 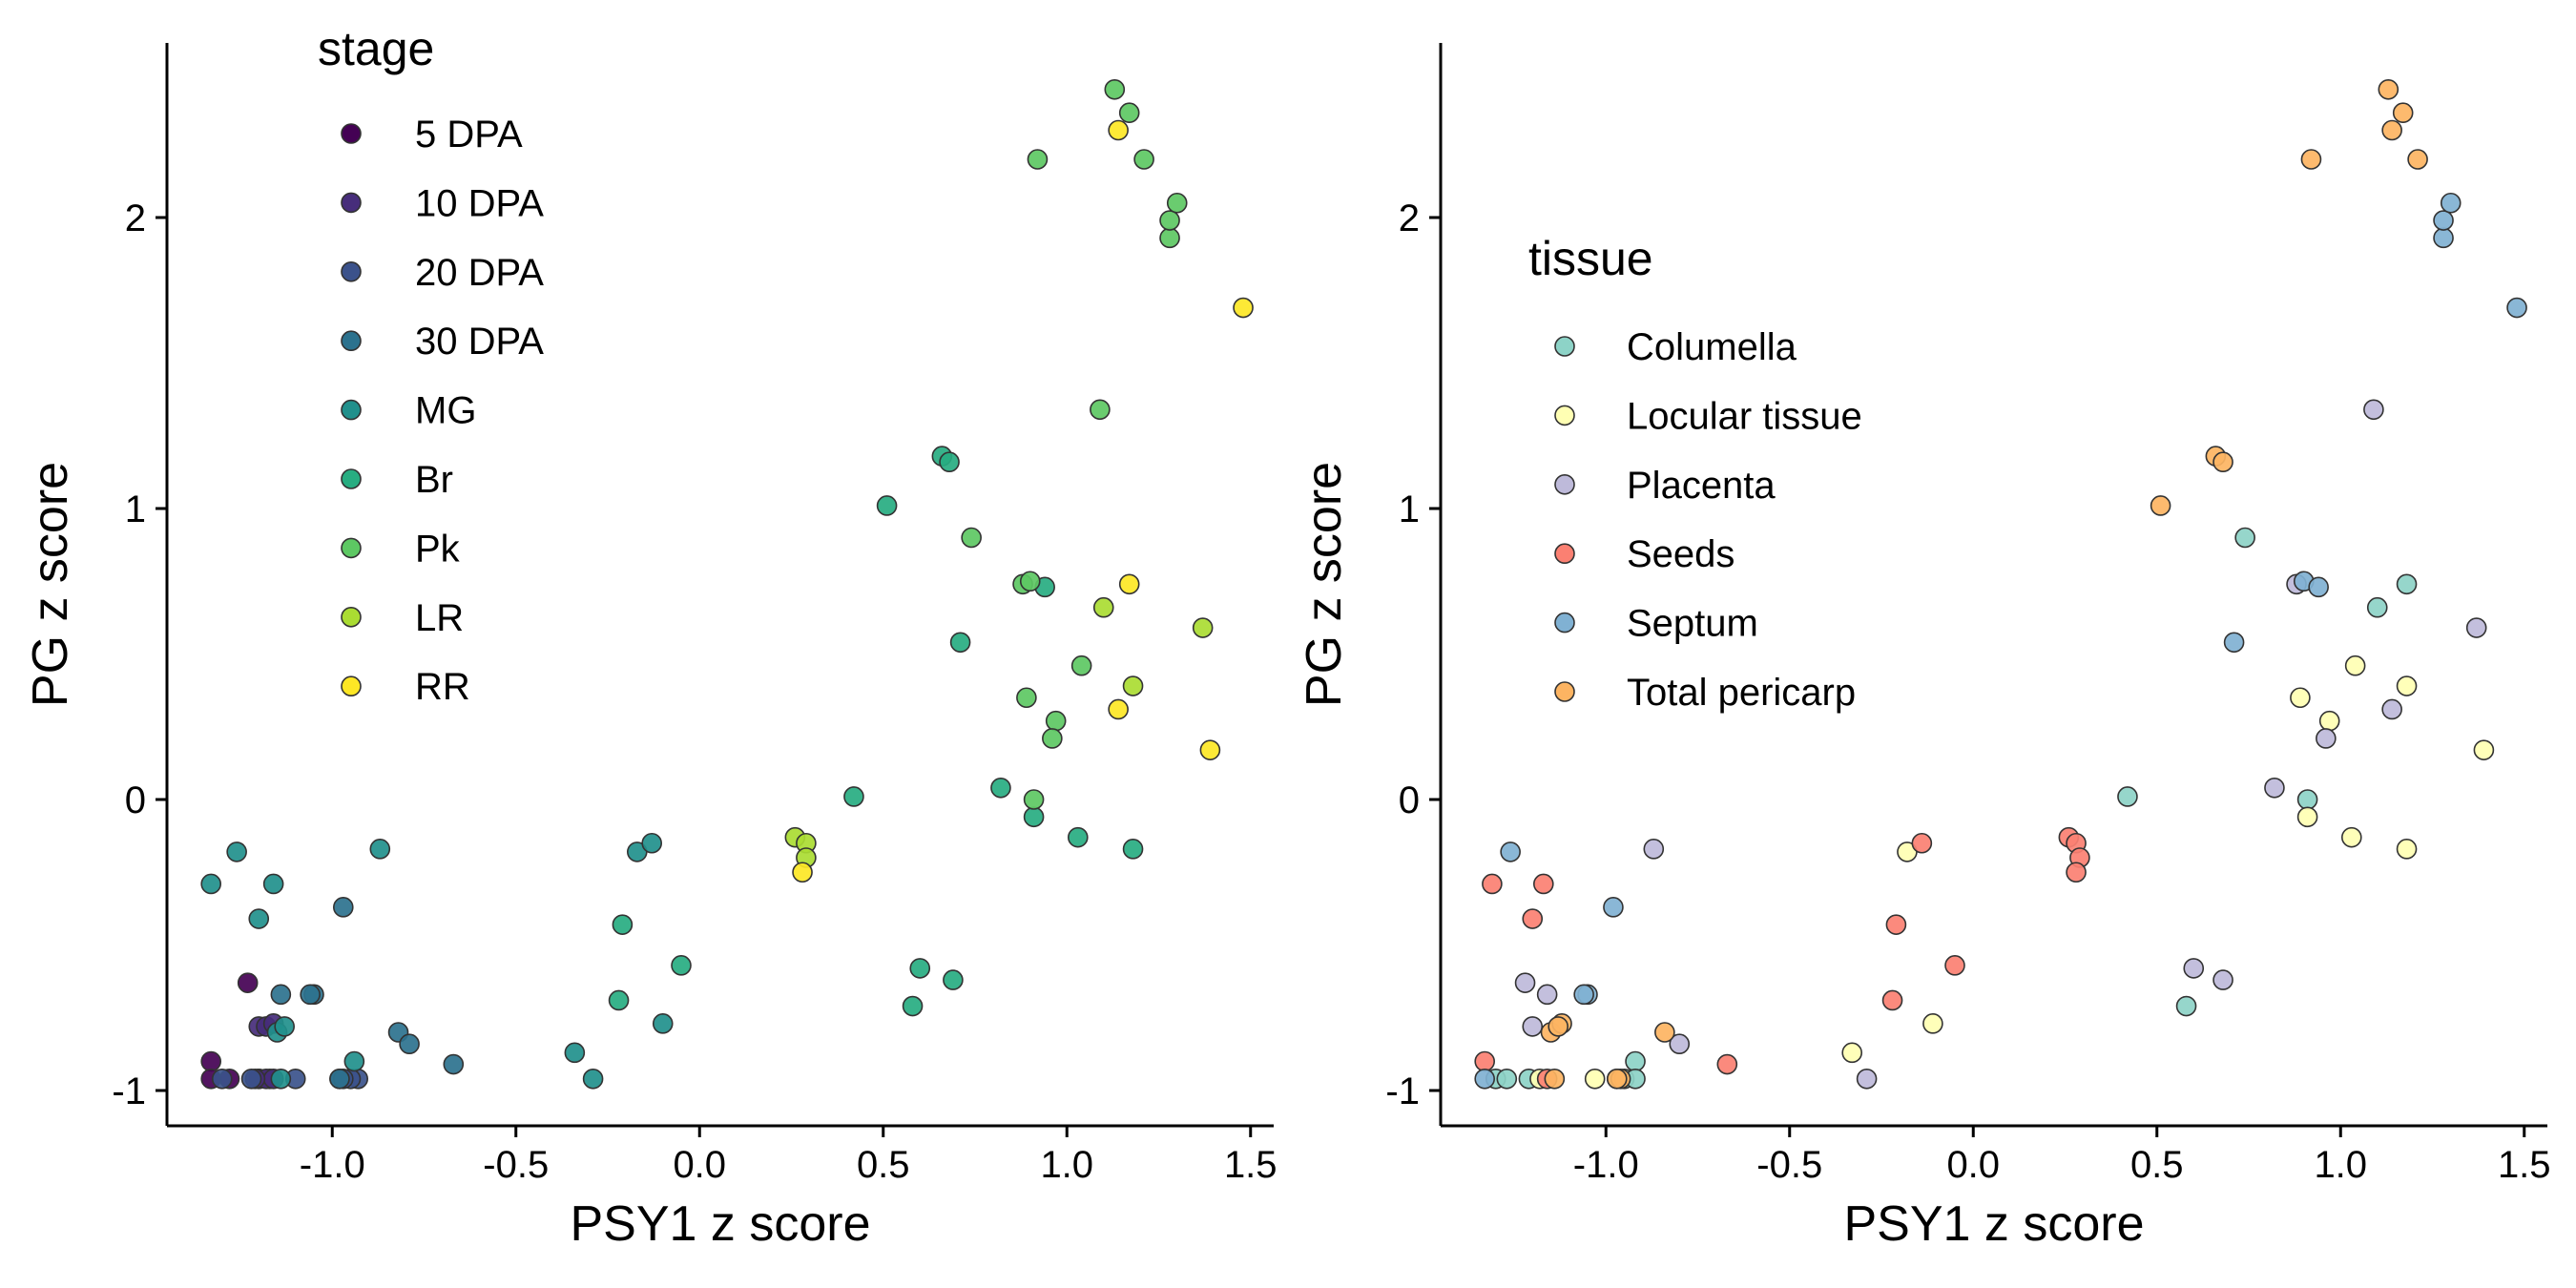 I want to click on x-tick-label: 1.5, so click(x=2524, y=1165).